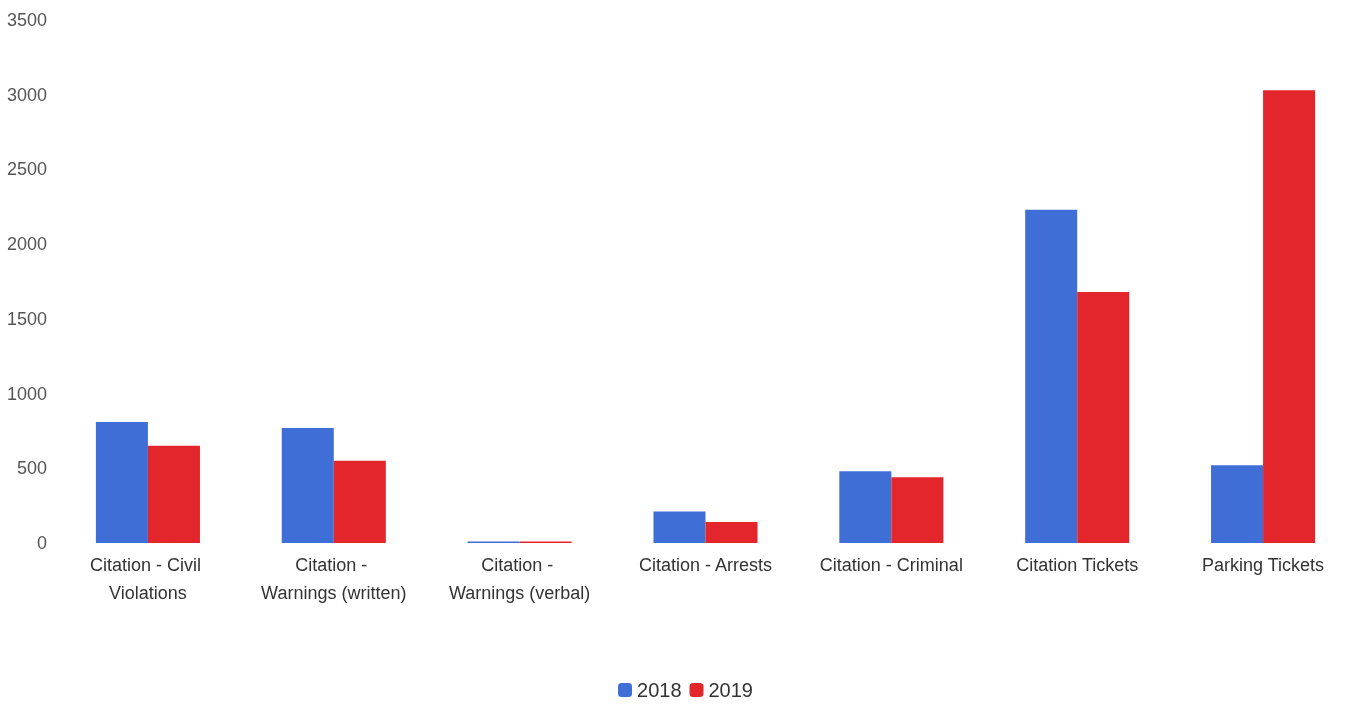  What do you see at coordinates (26, 244) in the screenshot?
I see `y-tick-label: 2000` at bounding box center [26, 244].